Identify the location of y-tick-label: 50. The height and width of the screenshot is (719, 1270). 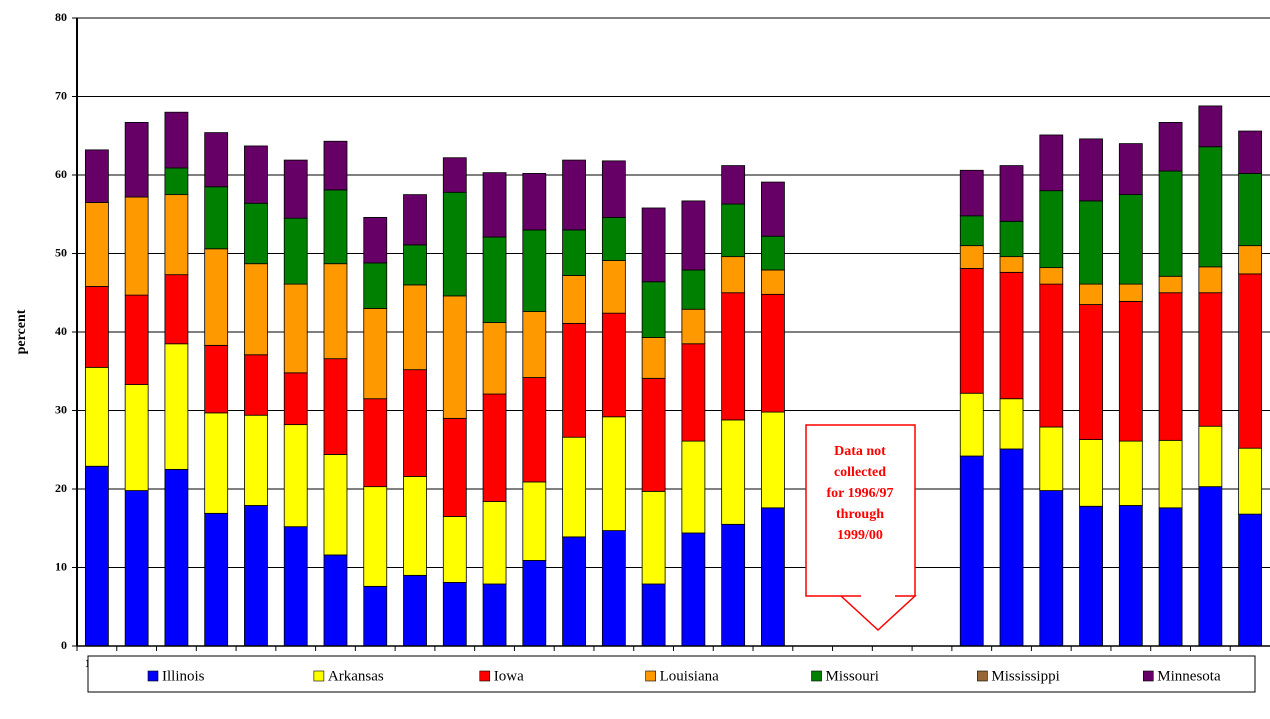
(61, 252).